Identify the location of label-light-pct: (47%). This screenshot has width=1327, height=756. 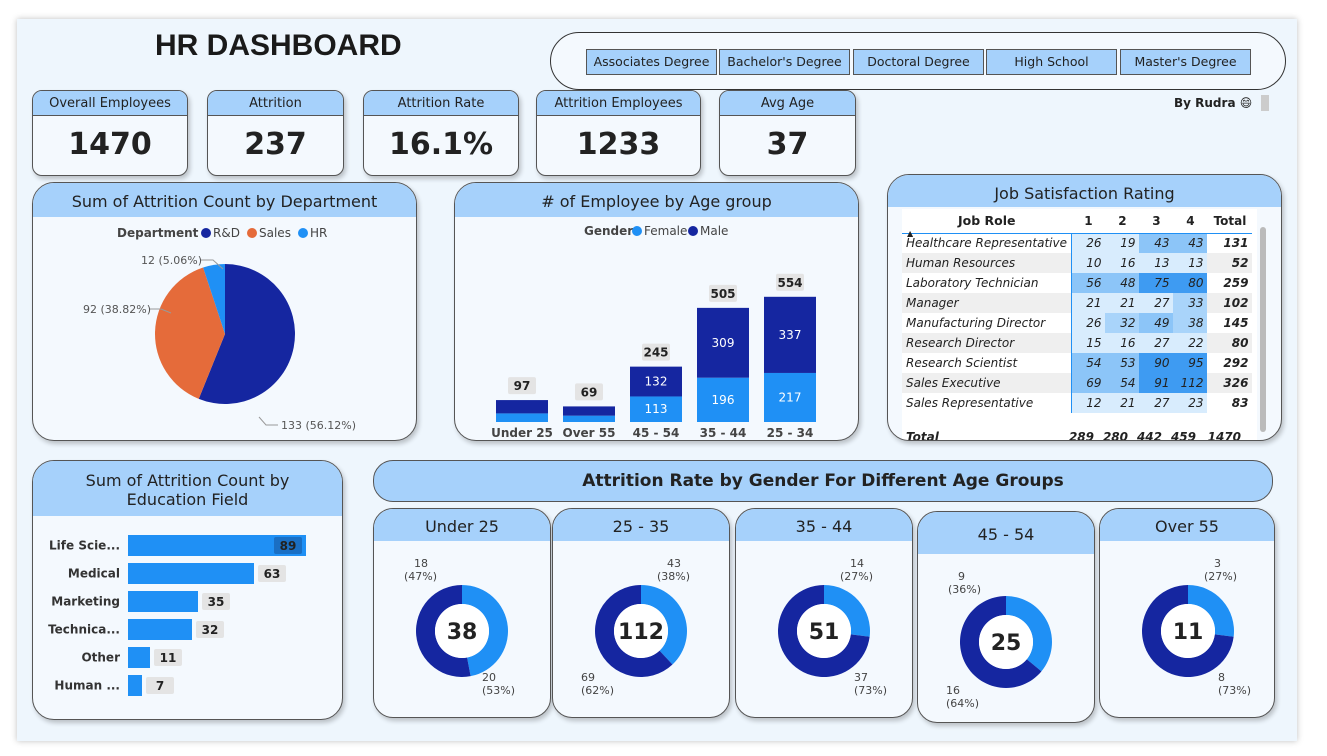
(420, 576).